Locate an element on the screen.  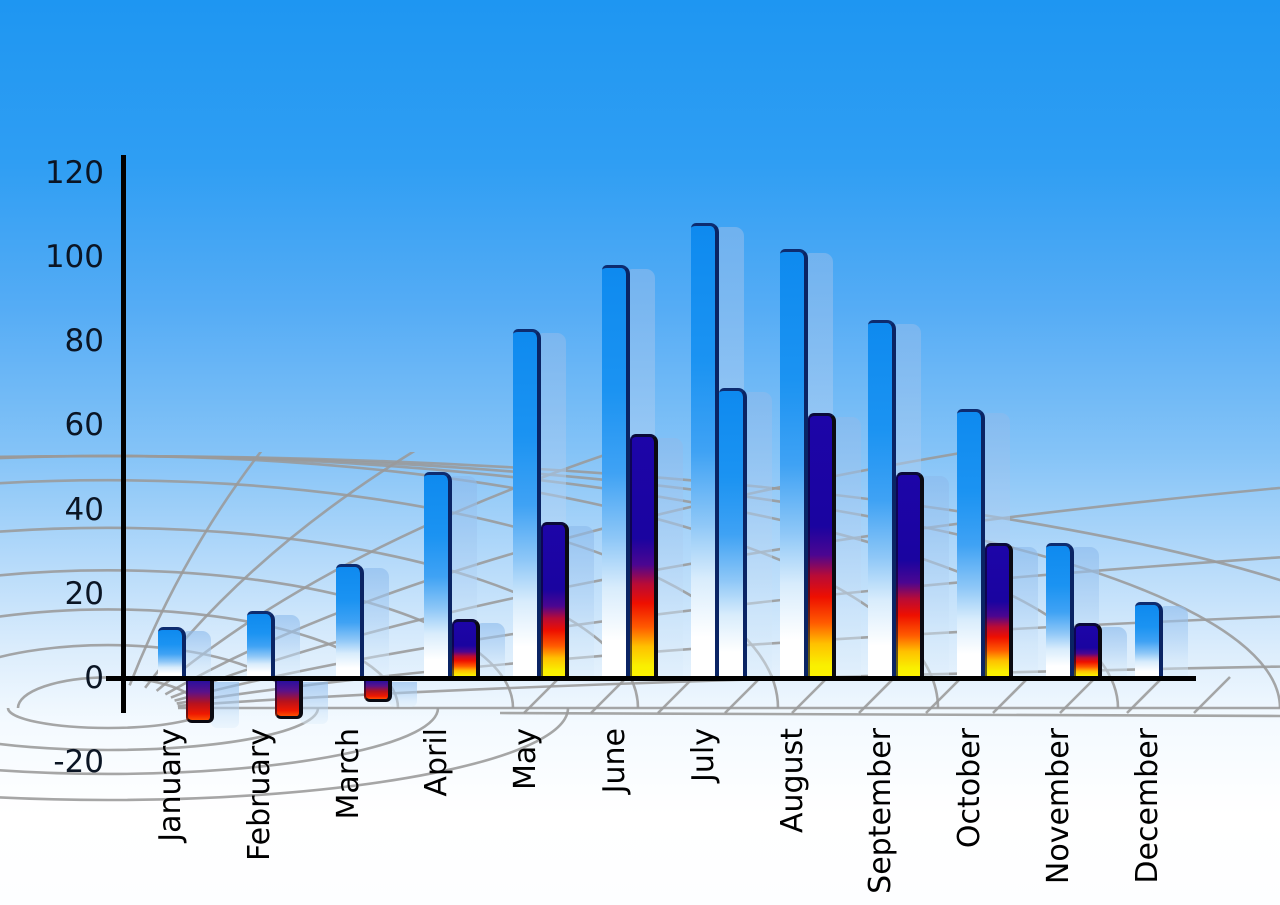
y-axis-label-0: 0 is located at coordinates (94, 678).